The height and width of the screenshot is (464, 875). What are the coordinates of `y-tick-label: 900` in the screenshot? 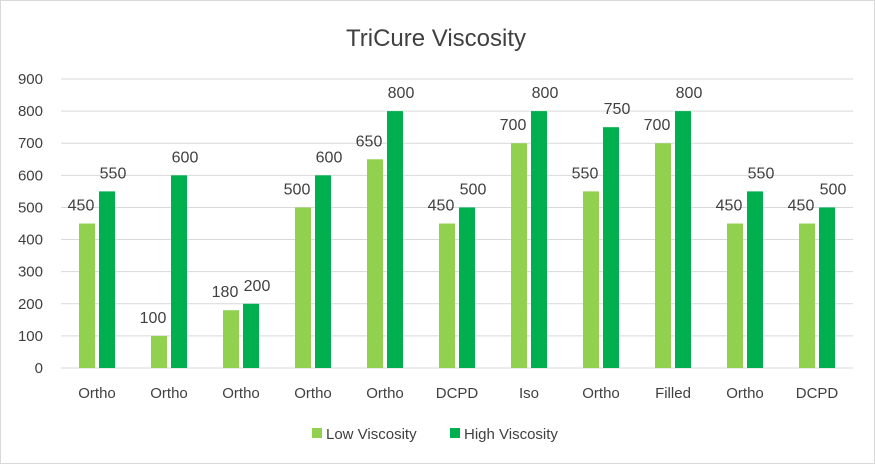 It's located at (30, 79).